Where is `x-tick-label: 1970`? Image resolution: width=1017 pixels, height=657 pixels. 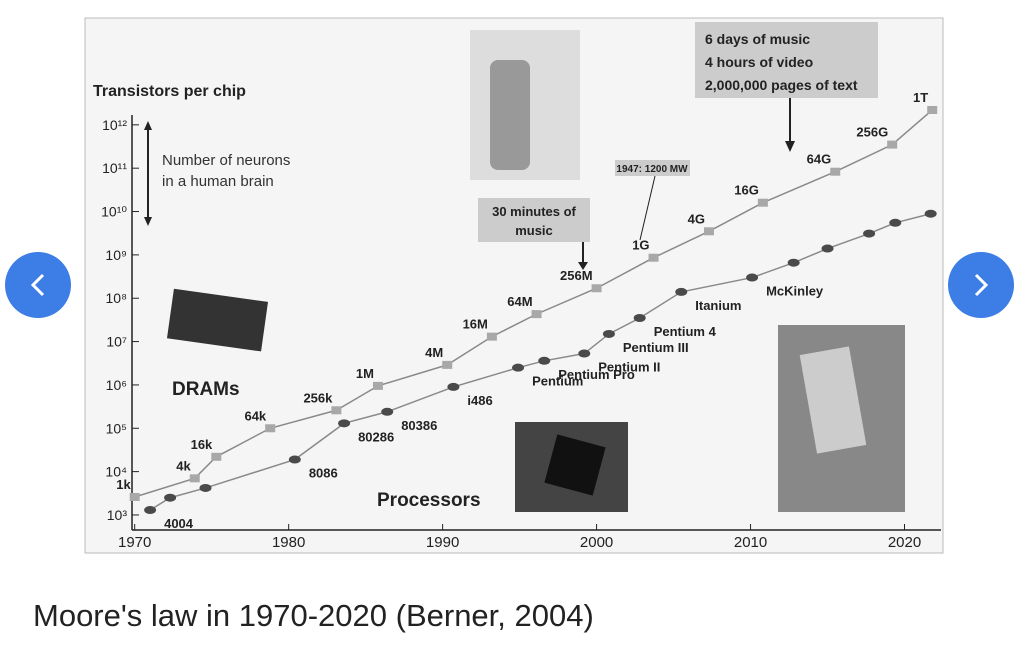
x-tick-label: 1970 is located at coordinates (134, 542).